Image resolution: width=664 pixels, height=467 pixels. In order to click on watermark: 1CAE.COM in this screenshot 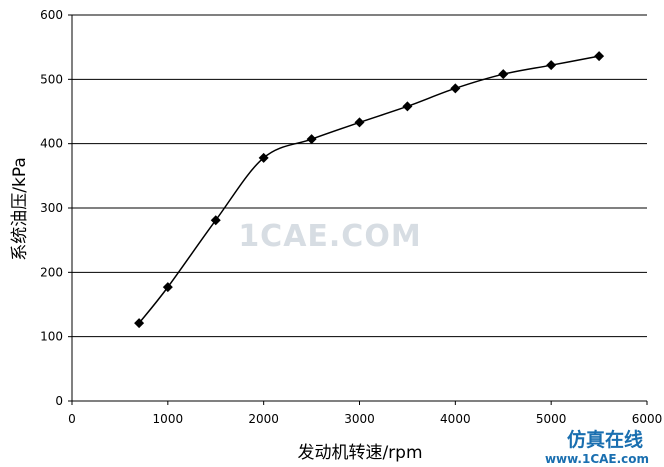, I will do `click(329, 236)`.